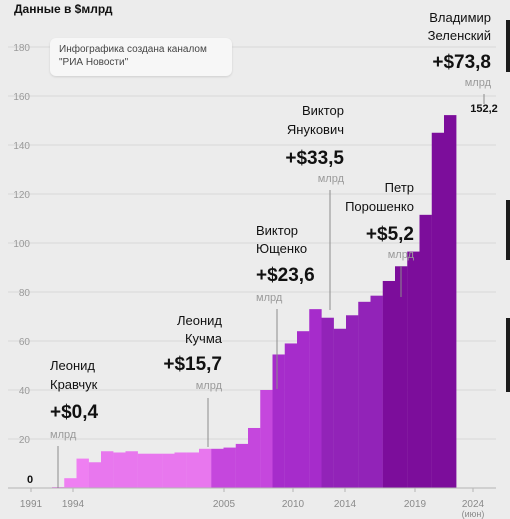 This screenshot has height=519, width=510. What do you see at coordinates (21, 146) in the screenshot?
I see `y-tick-label: 140` at bounding box center [21, 146].